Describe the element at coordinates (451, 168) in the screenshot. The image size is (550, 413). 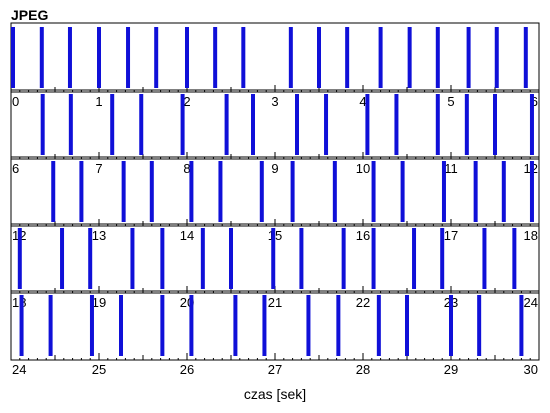
I see `x-tick-label: 11` at that location.